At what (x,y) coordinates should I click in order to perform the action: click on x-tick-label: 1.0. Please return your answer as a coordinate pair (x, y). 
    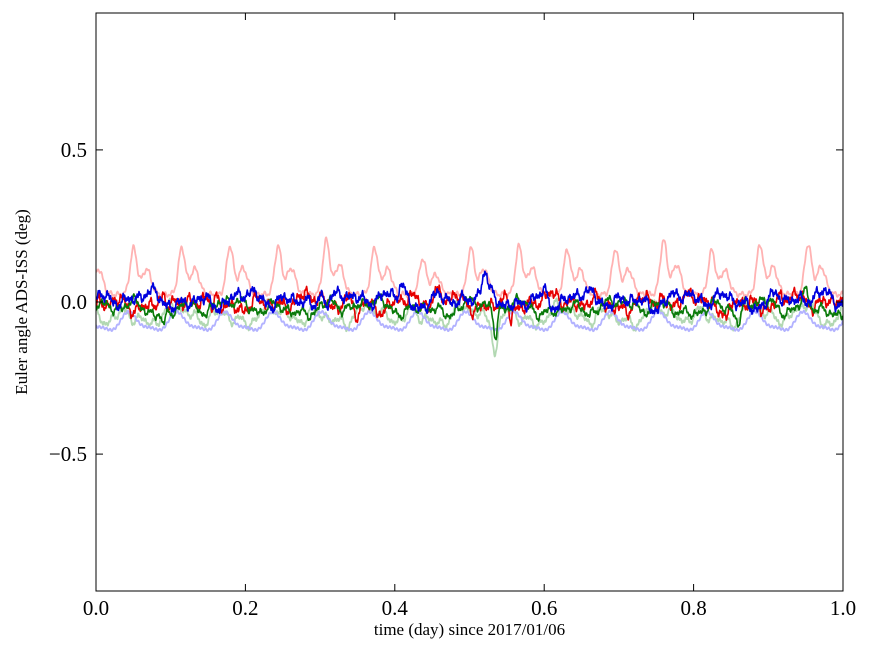
    Looking at the image, I should click on (843, 608).